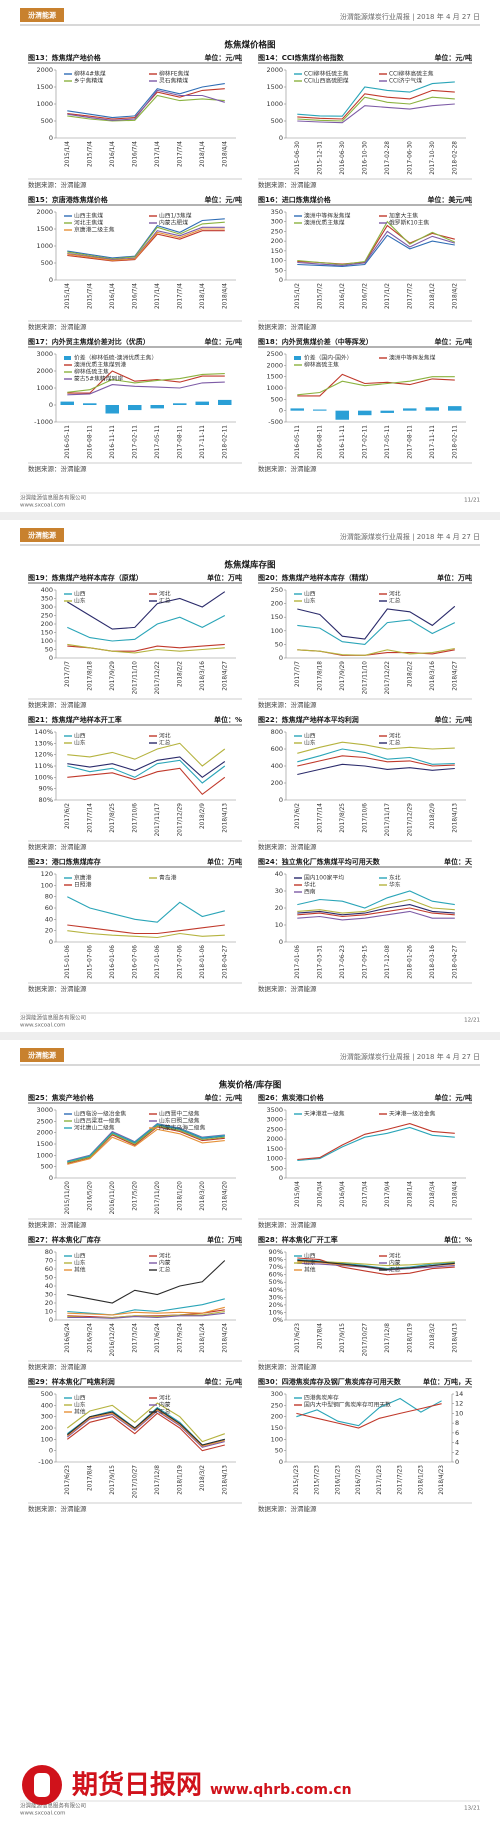  Describe the element at coordinates (180, 962) in the screenshot. I see `x-tick-label: 2017-07-06` at that location.